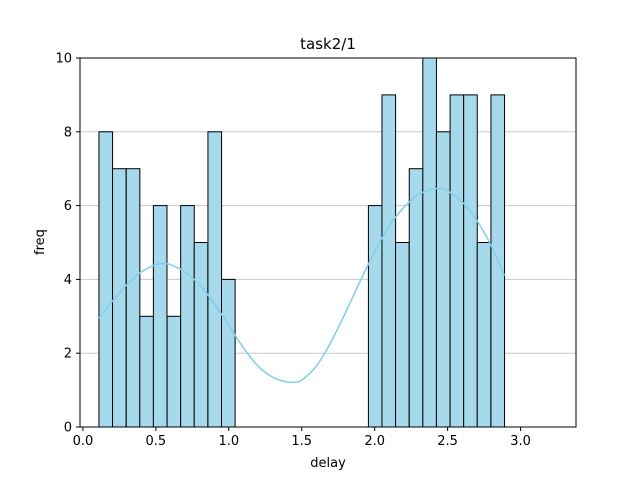 Image resolution: width=640 pixels, height=480 pixels. What do you see at coordinates (68, 280) in the screenshot?
I see `y-tick-label-2: 4` at bounding box center [68, 280].